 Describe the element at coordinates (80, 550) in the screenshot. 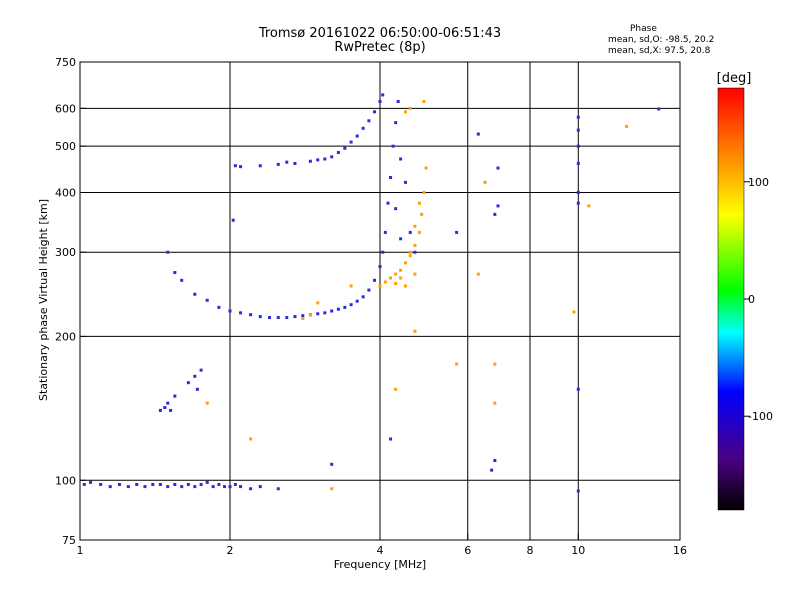

I see `x-tick-label: 1` at that location.